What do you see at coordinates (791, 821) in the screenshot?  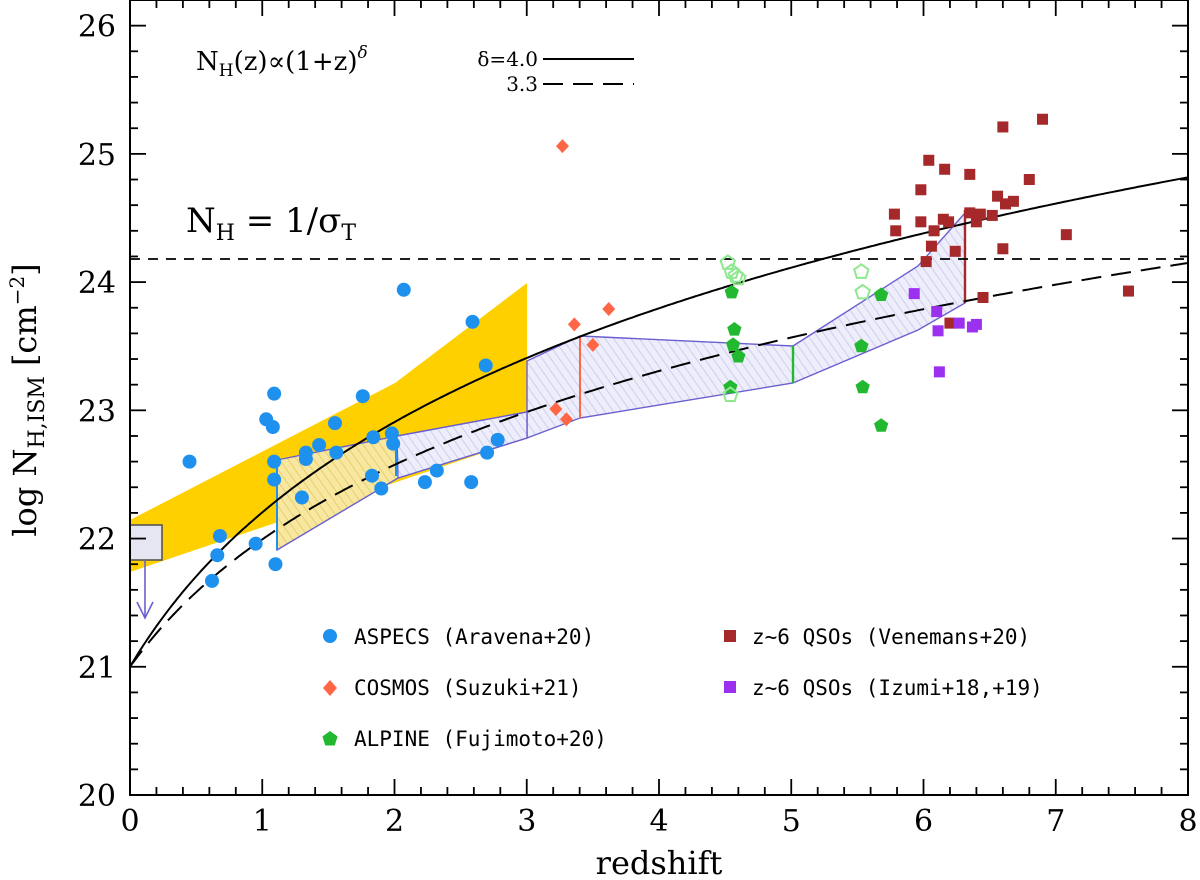 I see `x-tick-label: 5` at bounding box center [791, 821].